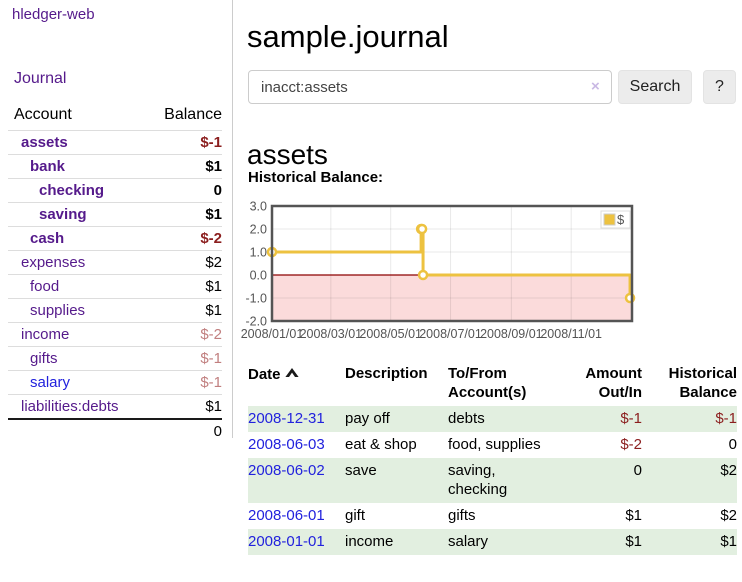  I want to click on account-row: assets $-1, so click(115, 142).